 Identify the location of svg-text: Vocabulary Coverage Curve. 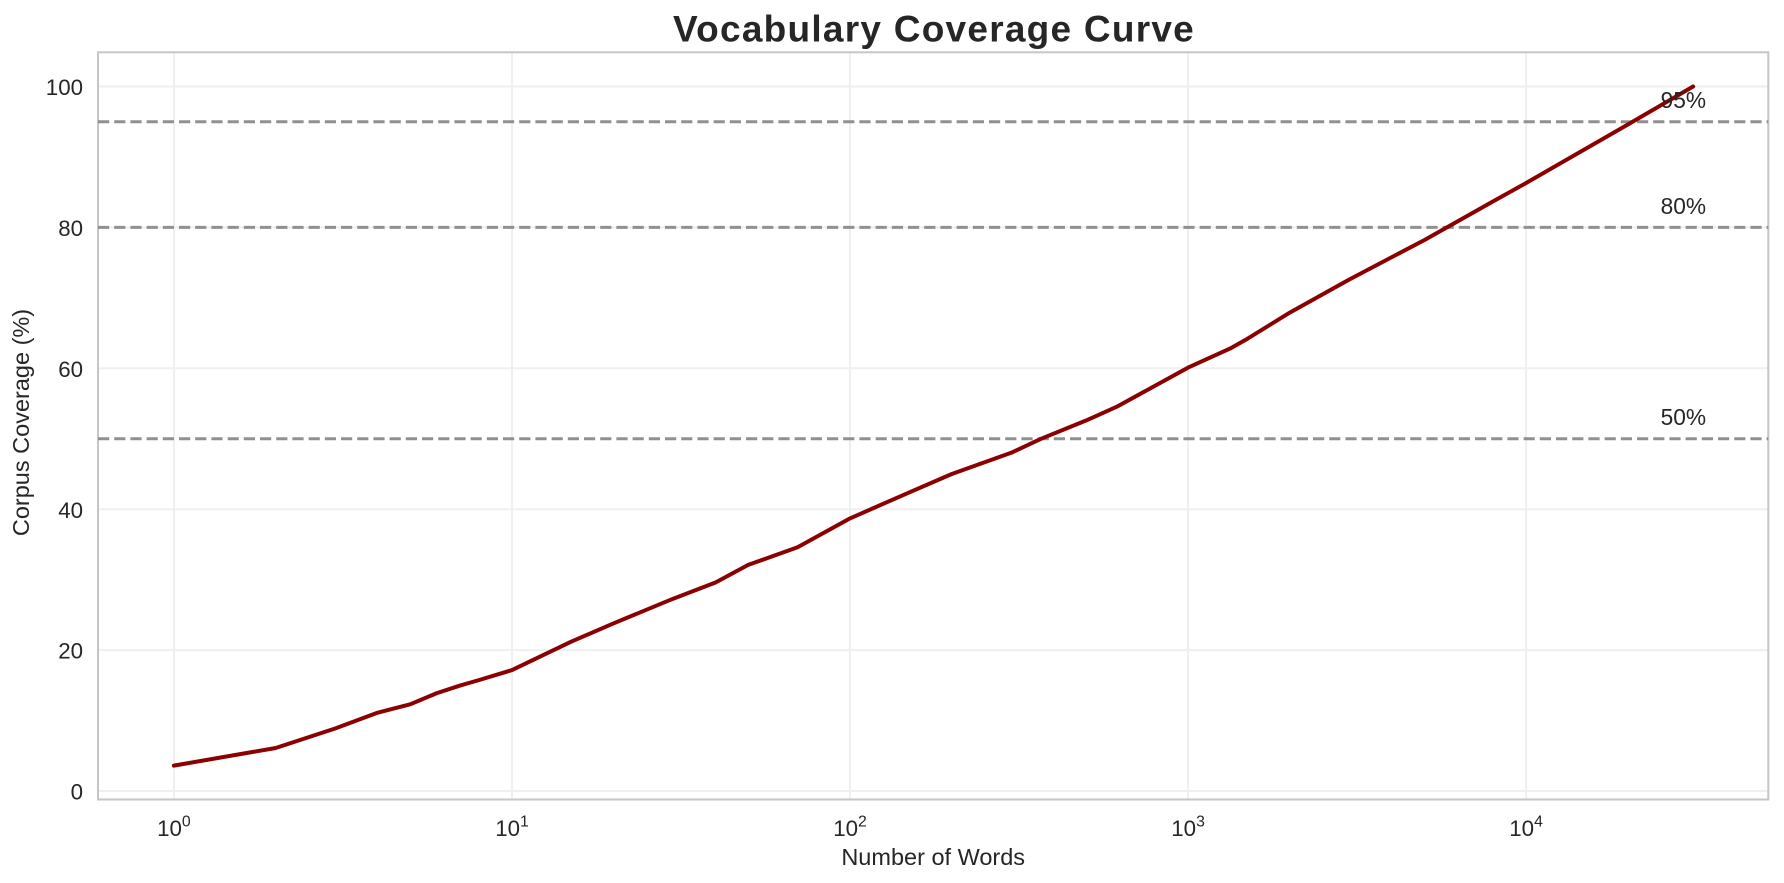
(934, 29).